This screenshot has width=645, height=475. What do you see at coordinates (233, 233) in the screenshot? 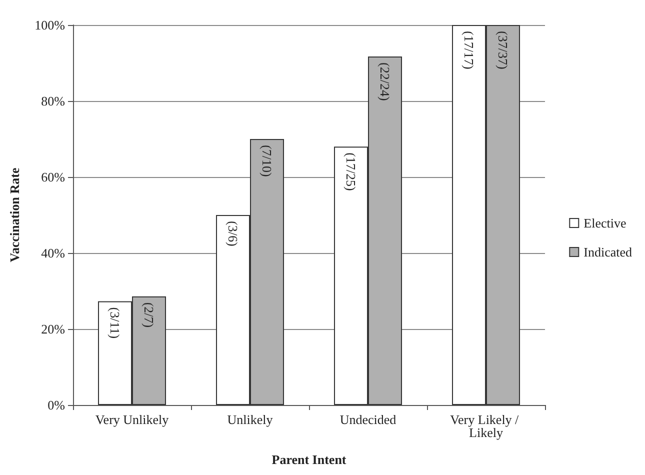
I see `data-label: (3/6)` at bounding box center [233, 233].